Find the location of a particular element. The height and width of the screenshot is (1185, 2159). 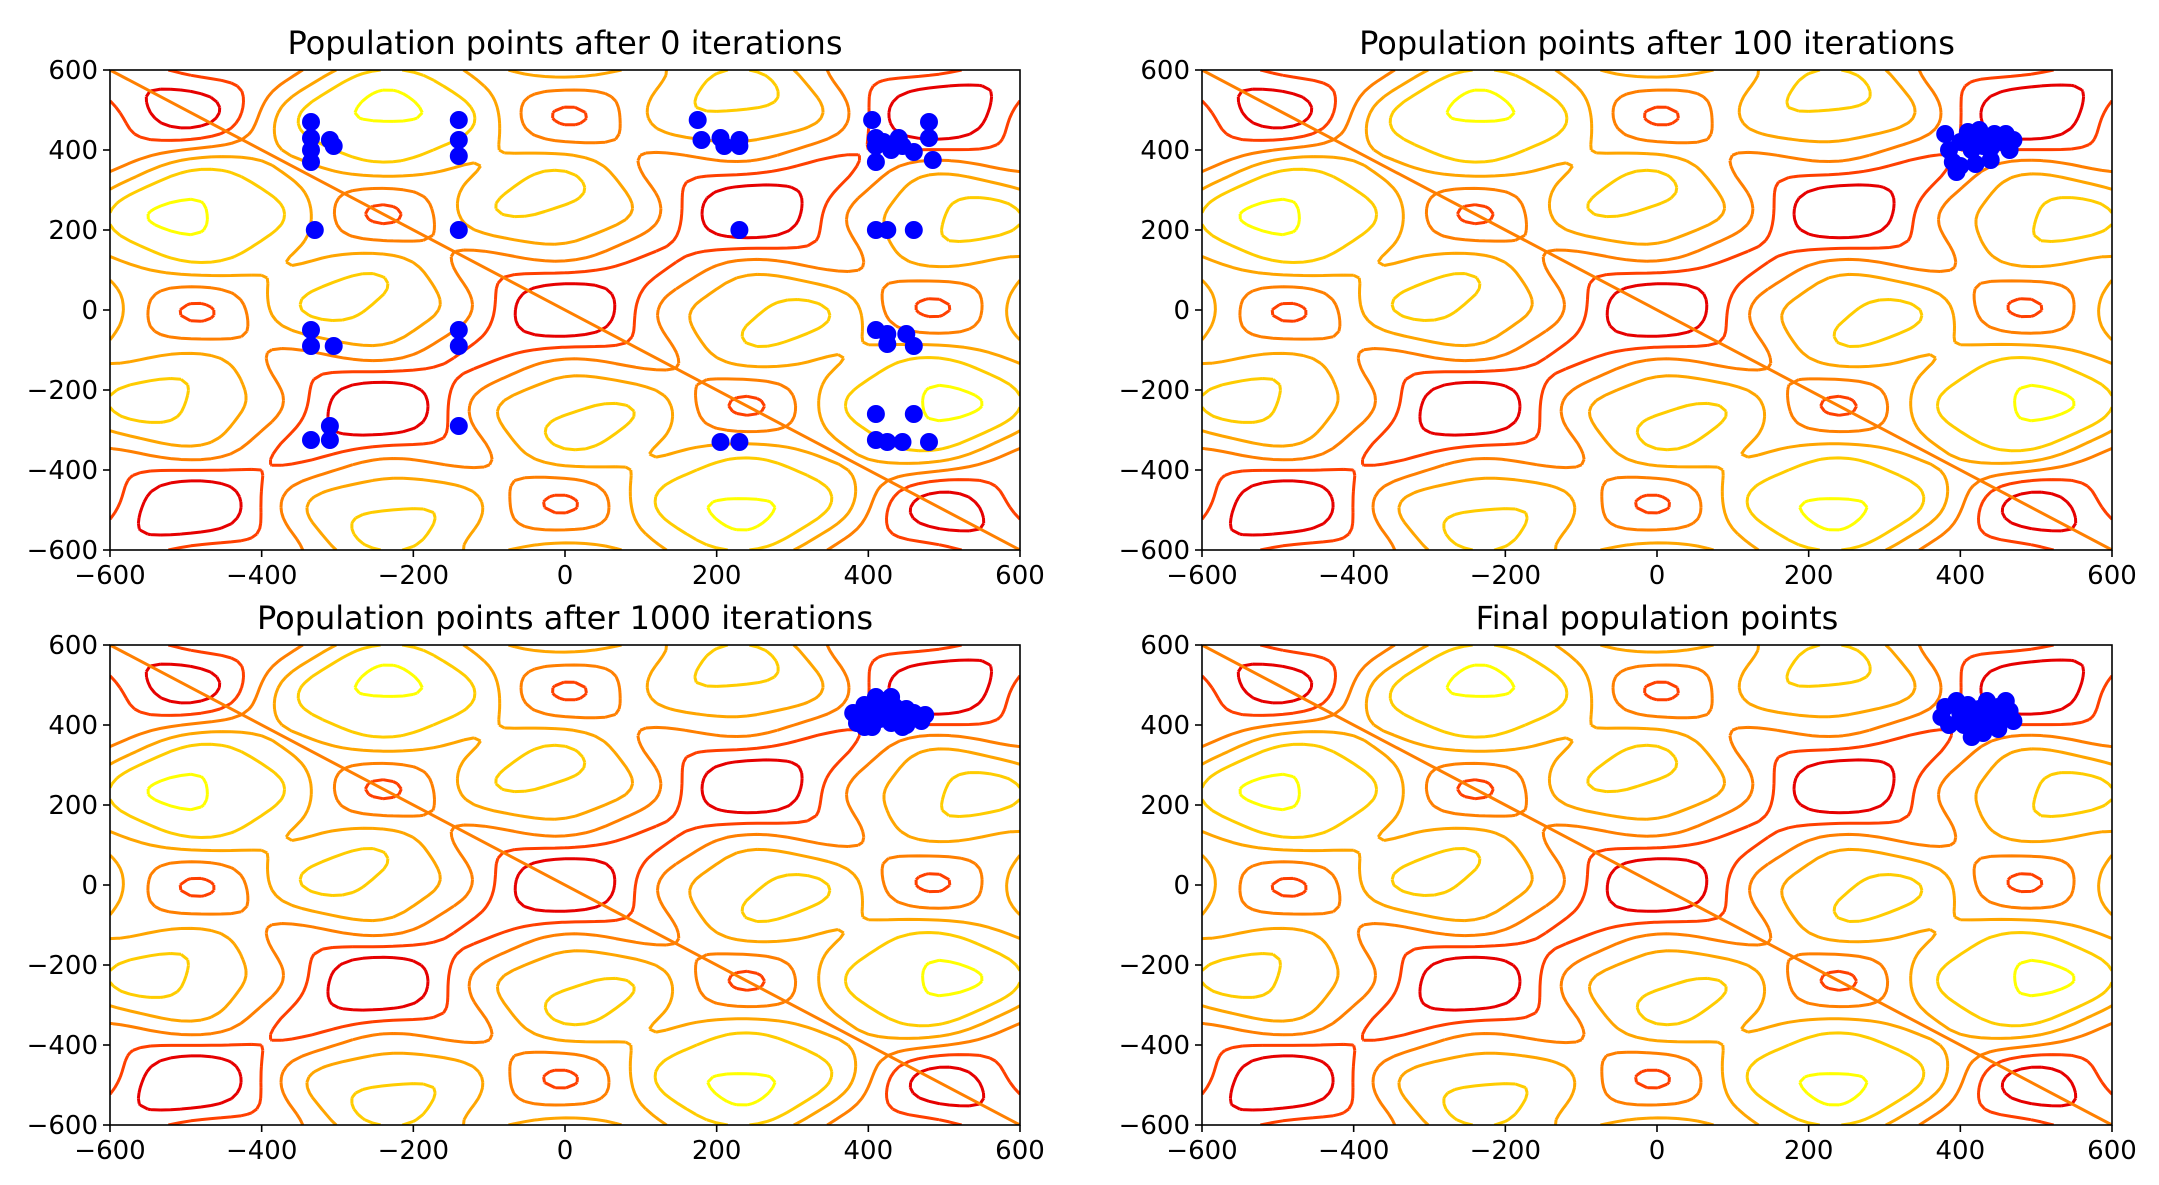

subplot-title: Population points after 100 iterations is located at coordinates (1657, 43).